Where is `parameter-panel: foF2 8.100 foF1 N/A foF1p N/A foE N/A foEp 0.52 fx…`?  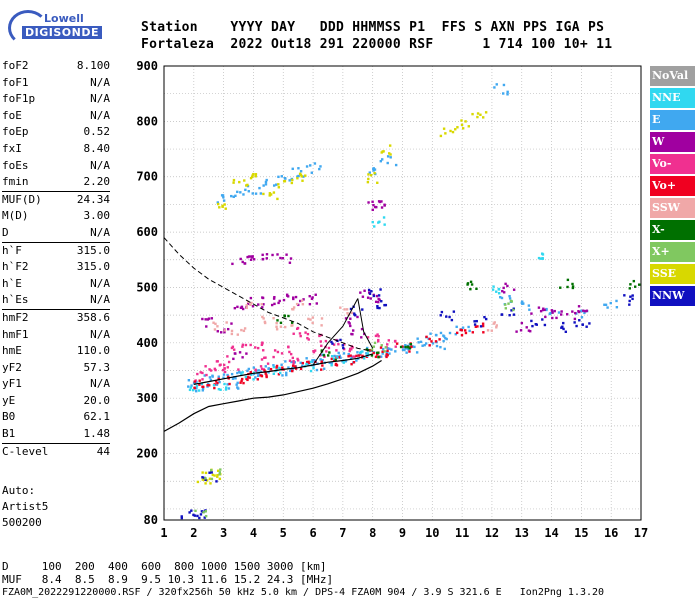
parameter-panel: foF2 8.100 foF1 N/A foF1p N/A foE N/A foEp 0.52 fx… is located at coordinates (56, 259).